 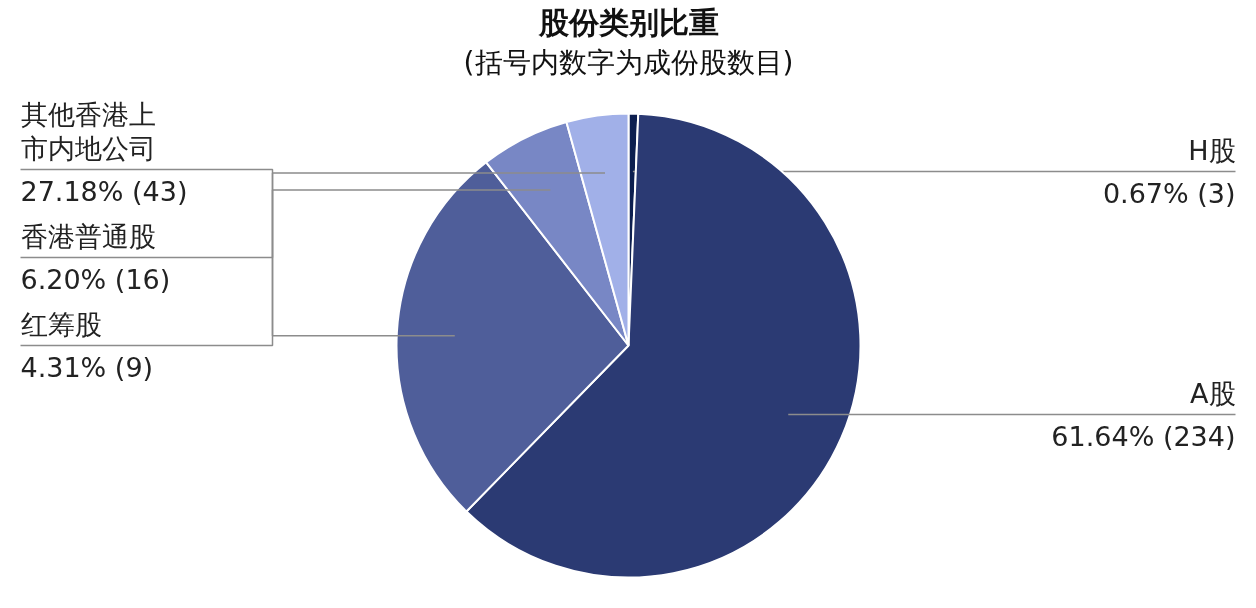 I want to click on chart-title: 股份类别比重, so click(x=628, y=22).